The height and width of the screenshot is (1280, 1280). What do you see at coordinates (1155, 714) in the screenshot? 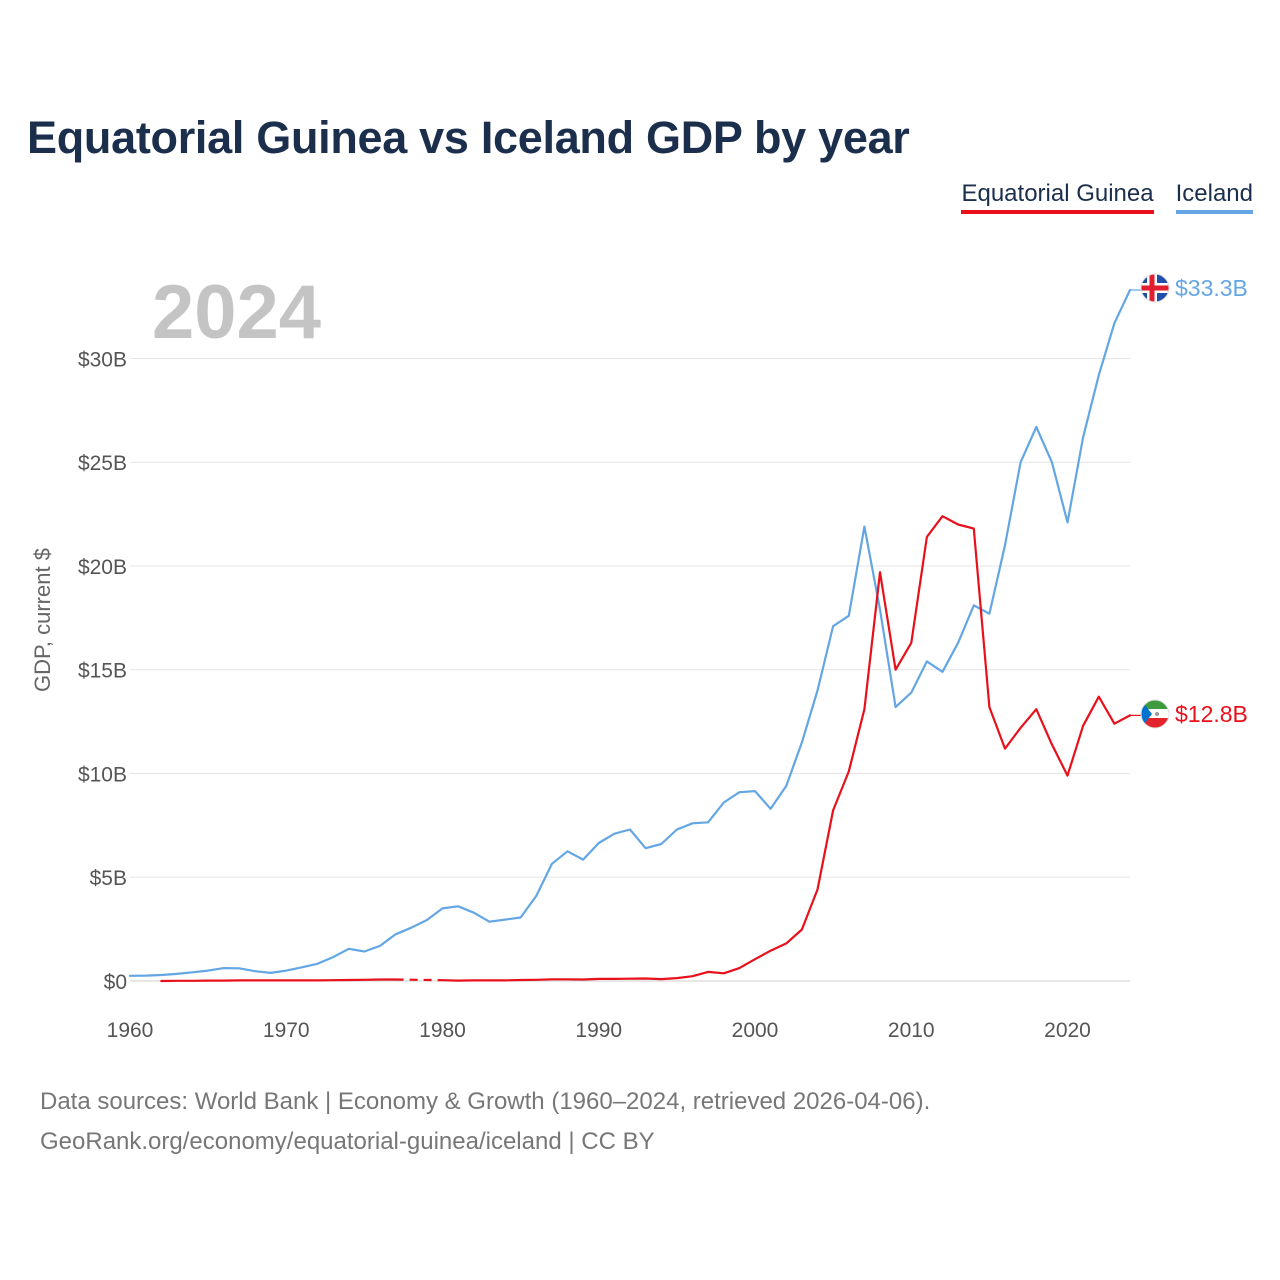
I see `equatorial-guinea-flag-icon` at bounding box center [1155, 714].